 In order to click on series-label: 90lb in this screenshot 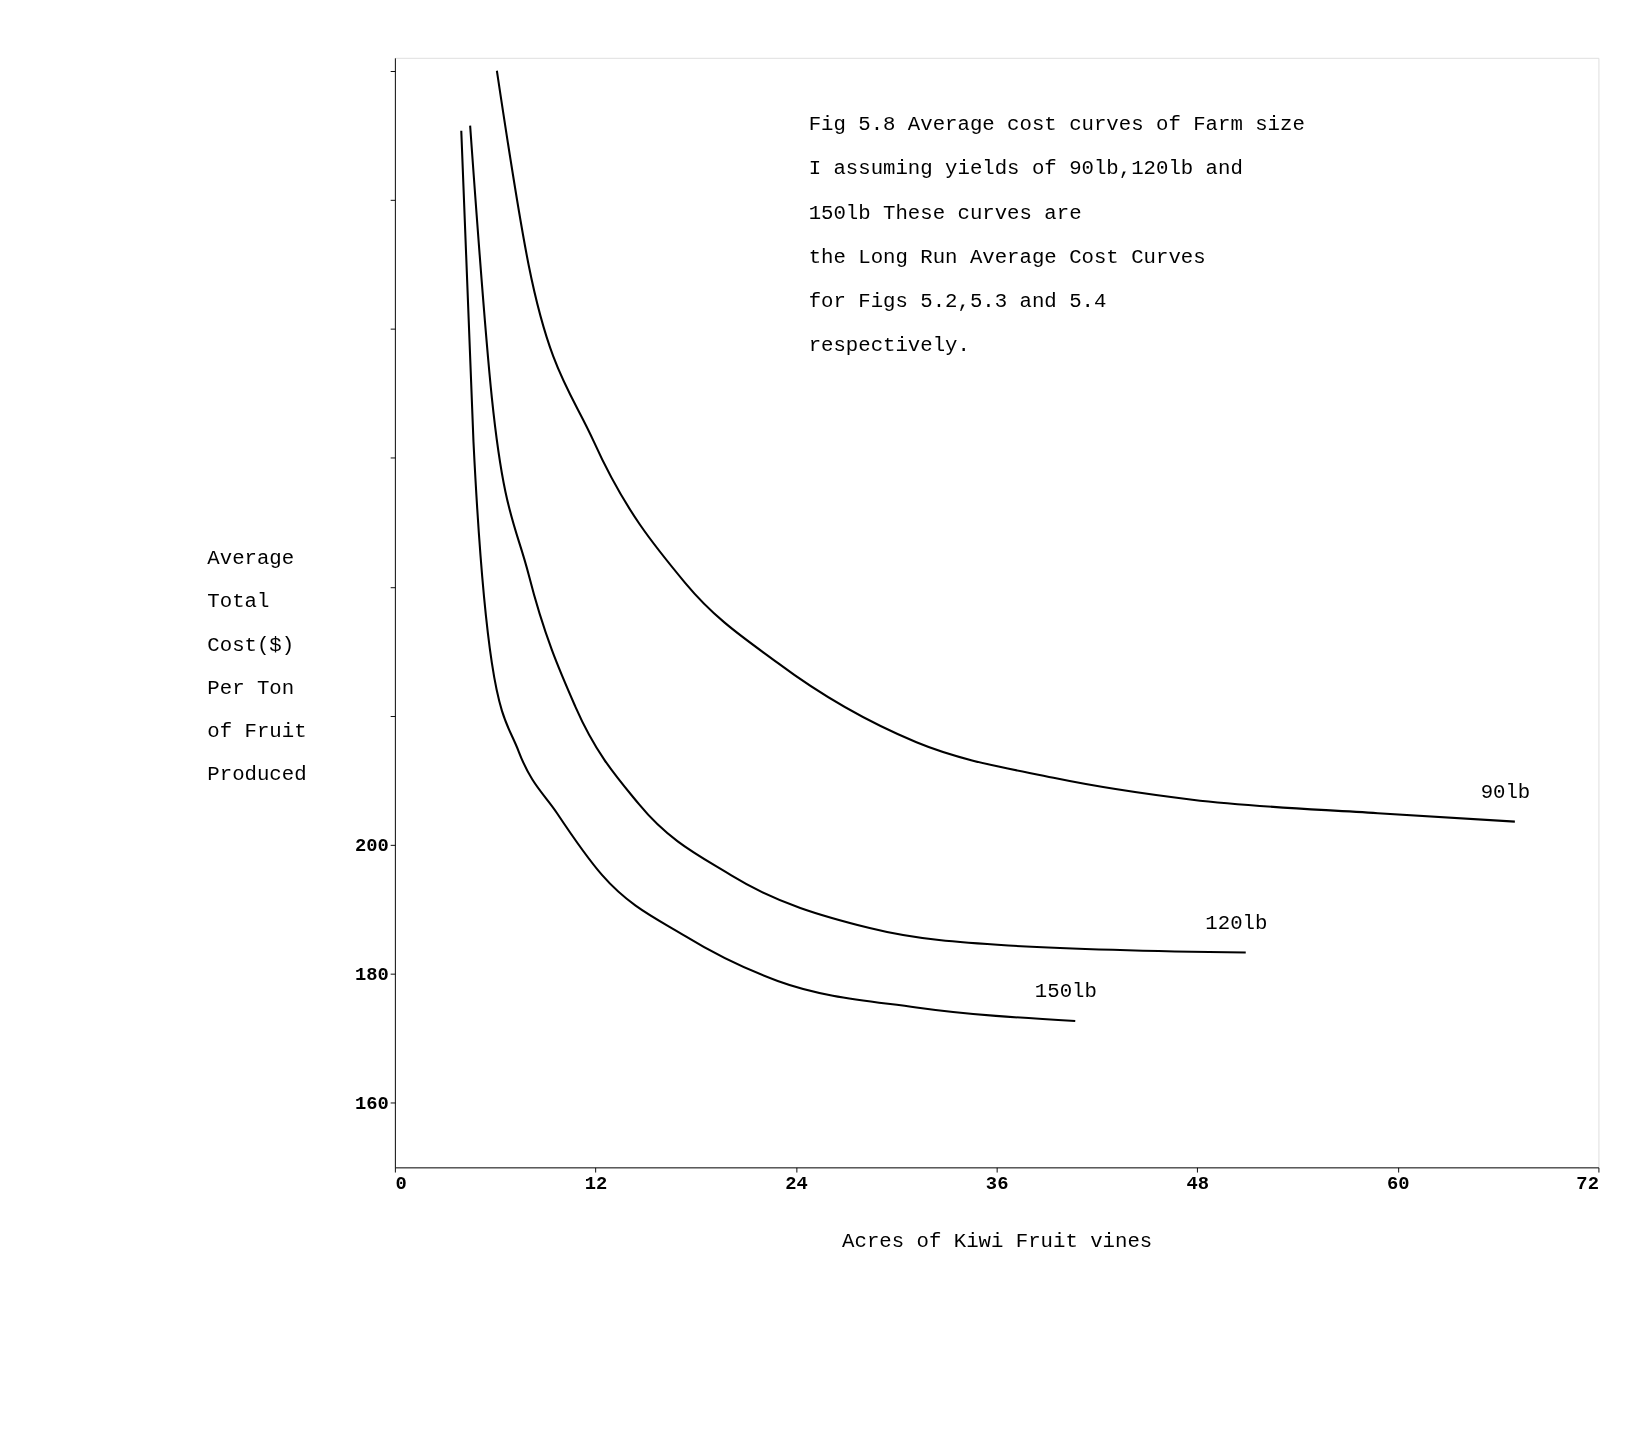, I will do `click(1505, 793)`.